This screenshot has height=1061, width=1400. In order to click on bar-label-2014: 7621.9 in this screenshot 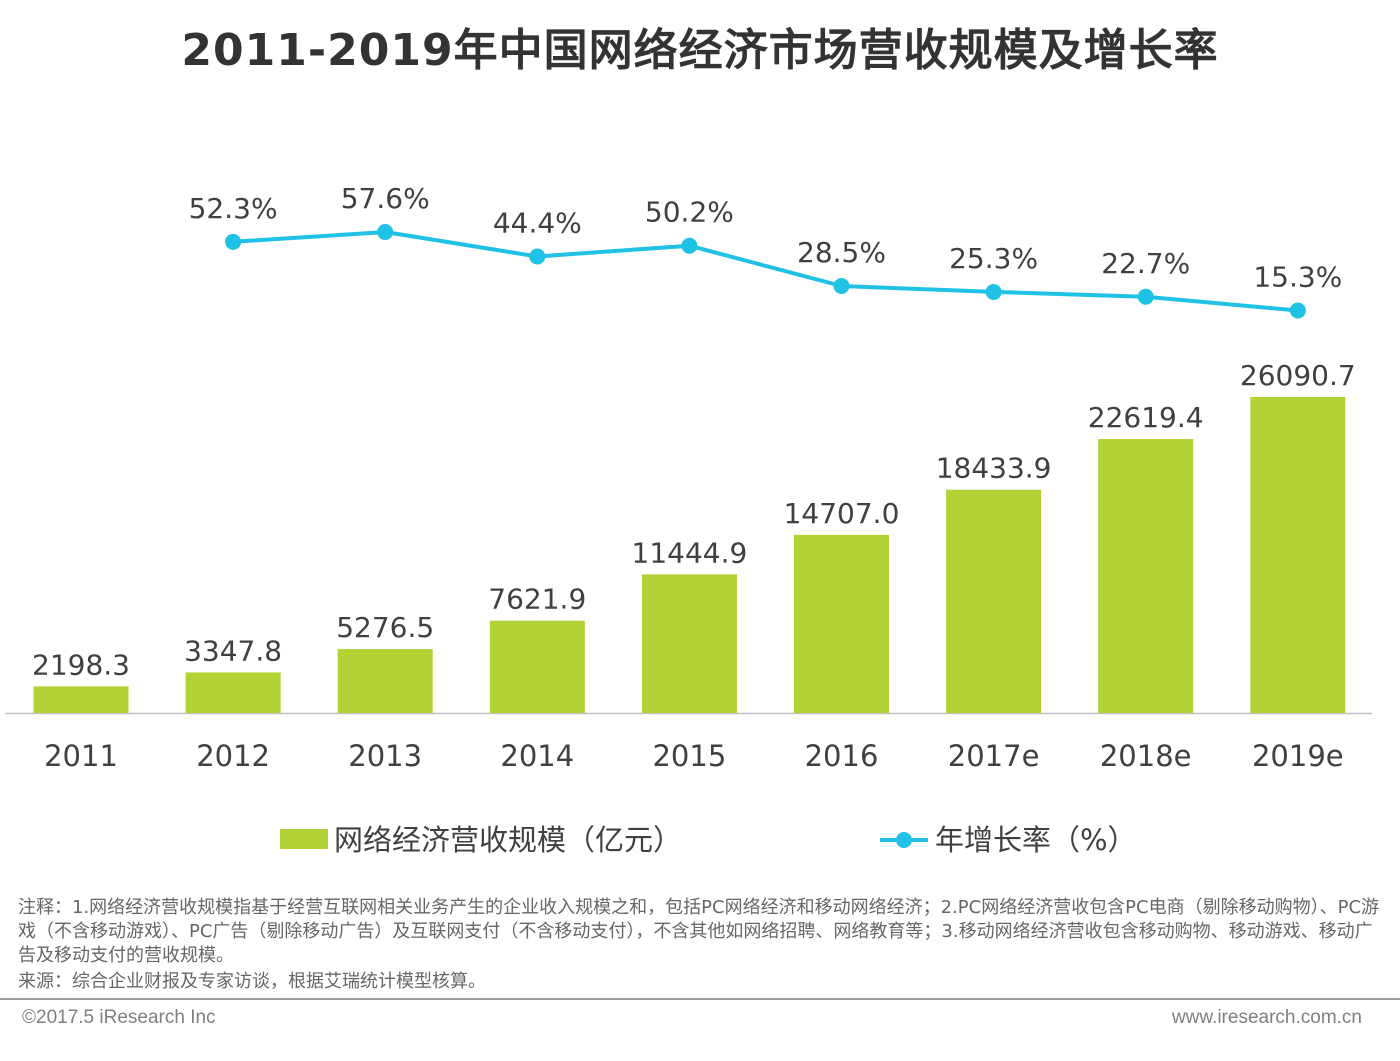, I will do `click(537, 599)`.